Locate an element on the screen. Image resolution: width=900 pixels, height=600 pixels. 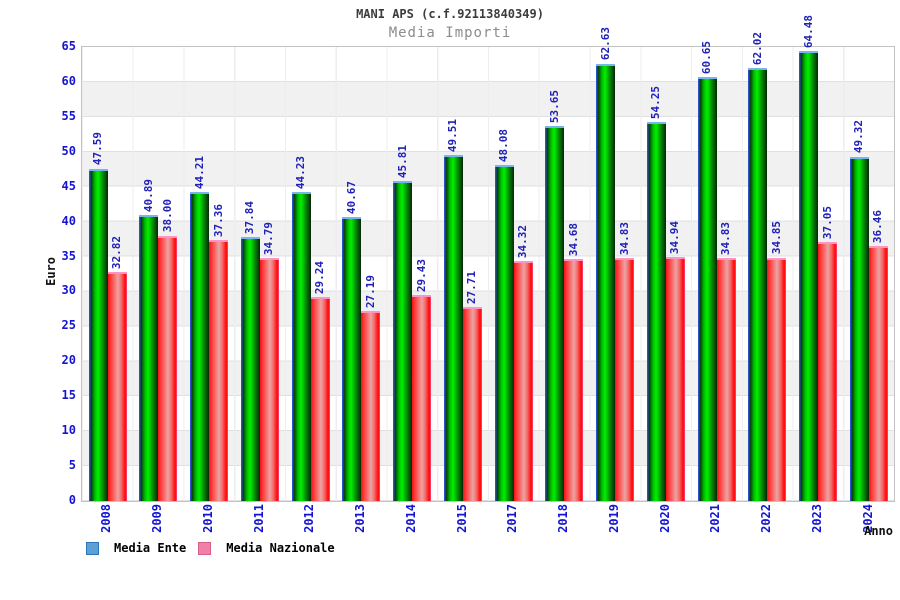
bar-media-nazionale-2012 is located at coordinates (320, 398).